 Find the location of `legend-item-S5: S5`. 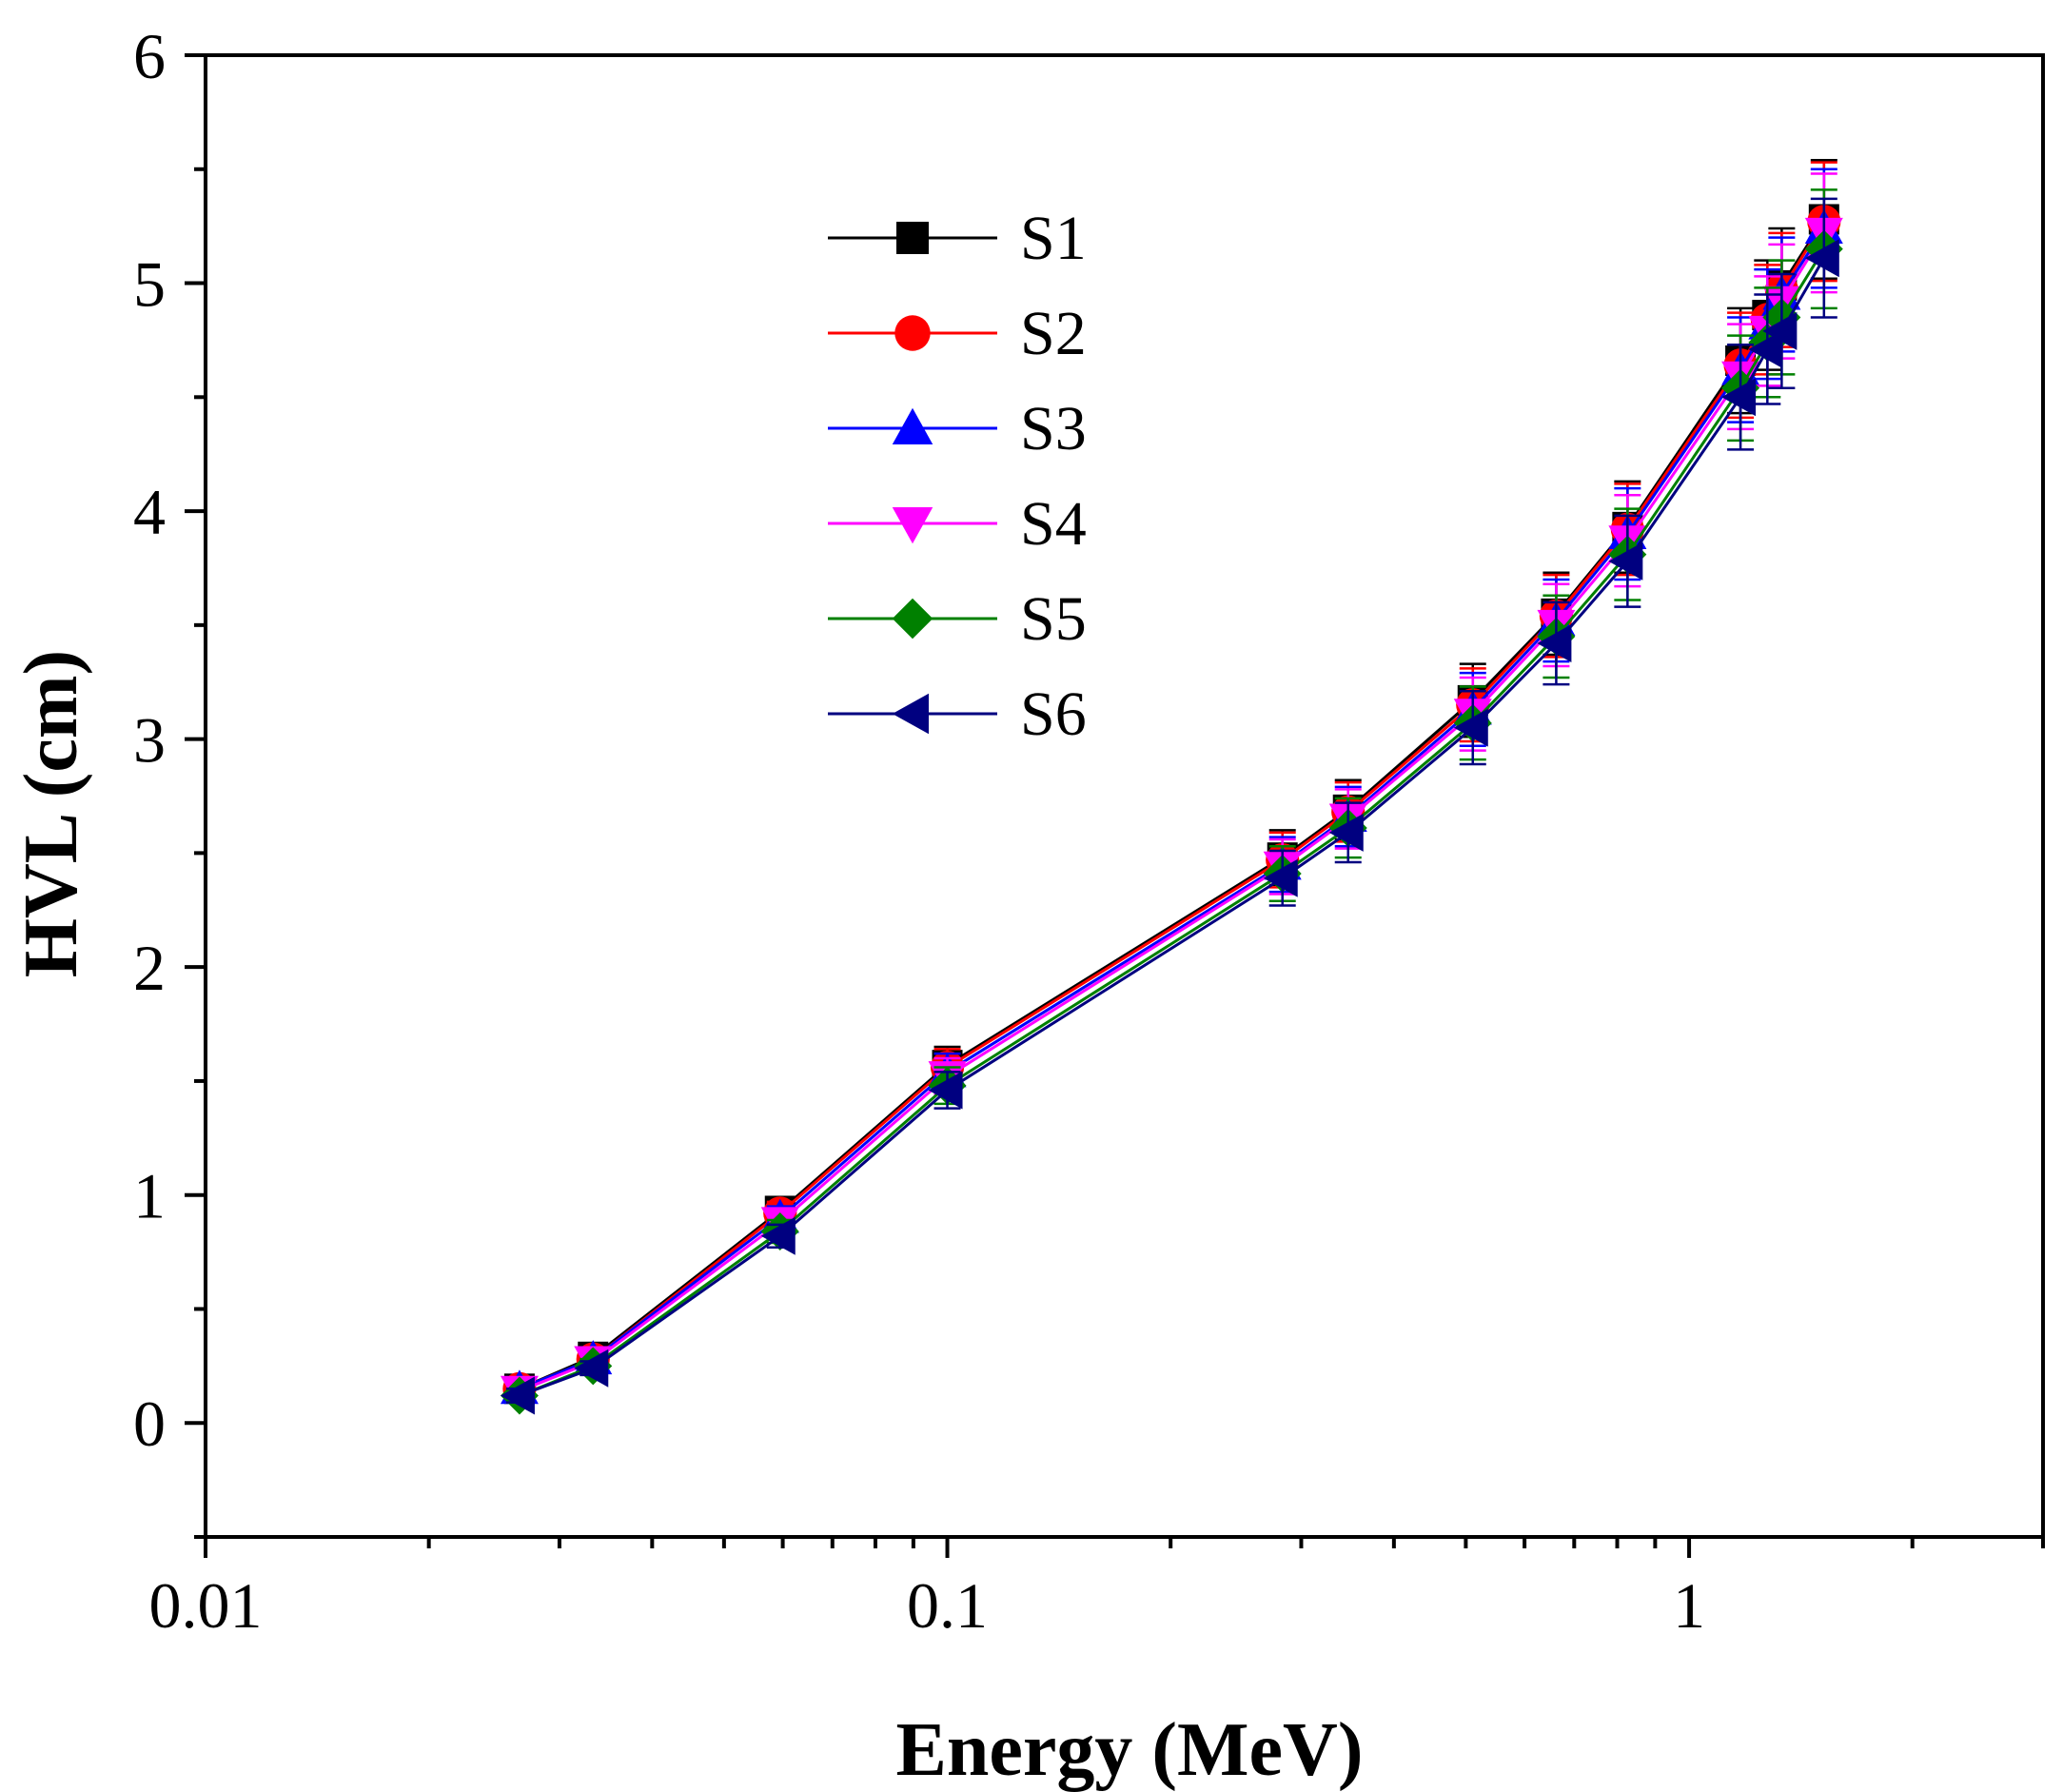

legend-item-S5: S5 is located at coordinates (957, 619).